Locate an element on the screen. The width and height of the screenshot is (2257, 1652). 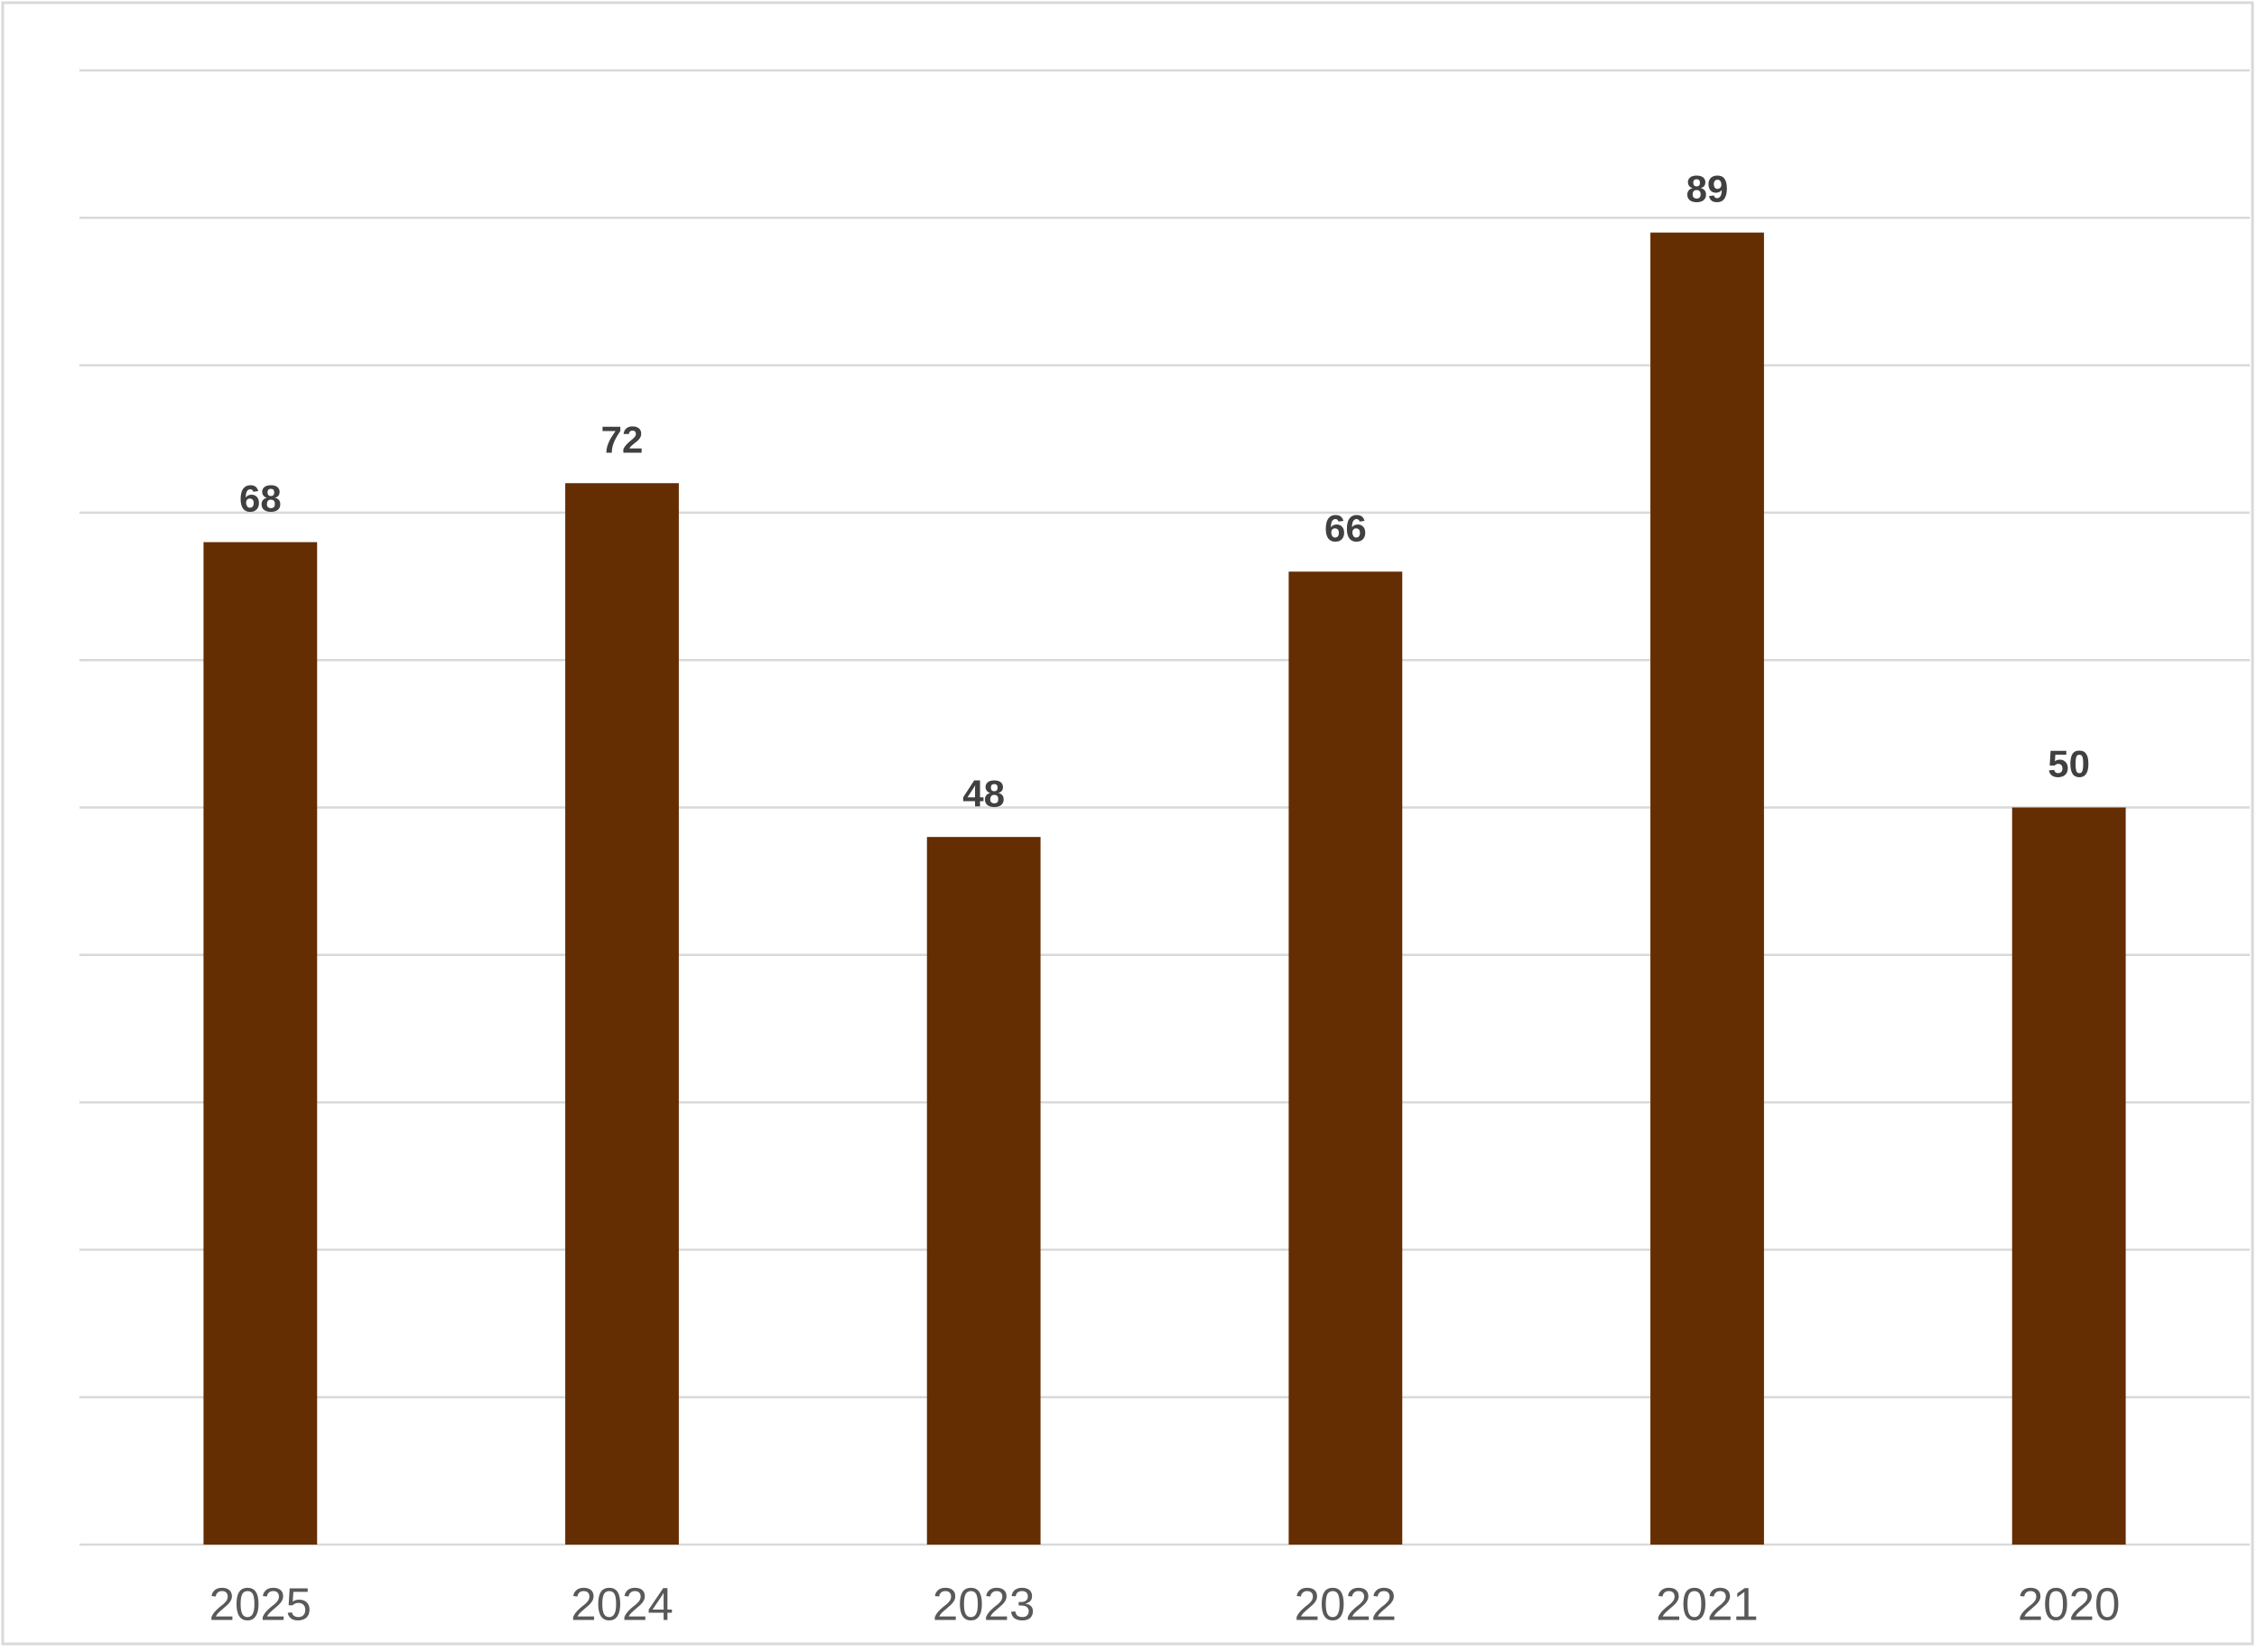
data-label: 66 is located at coordinates (1346, 527).